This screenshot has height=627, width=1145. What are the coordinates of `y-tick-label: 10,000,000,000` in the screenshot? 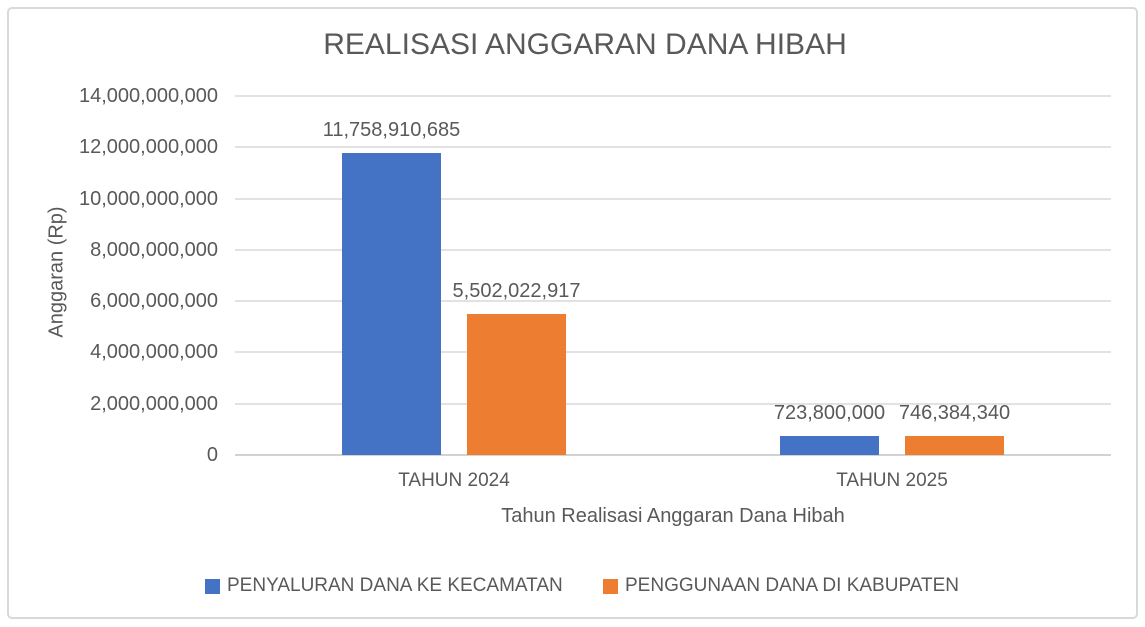 It's located at (148, 198).